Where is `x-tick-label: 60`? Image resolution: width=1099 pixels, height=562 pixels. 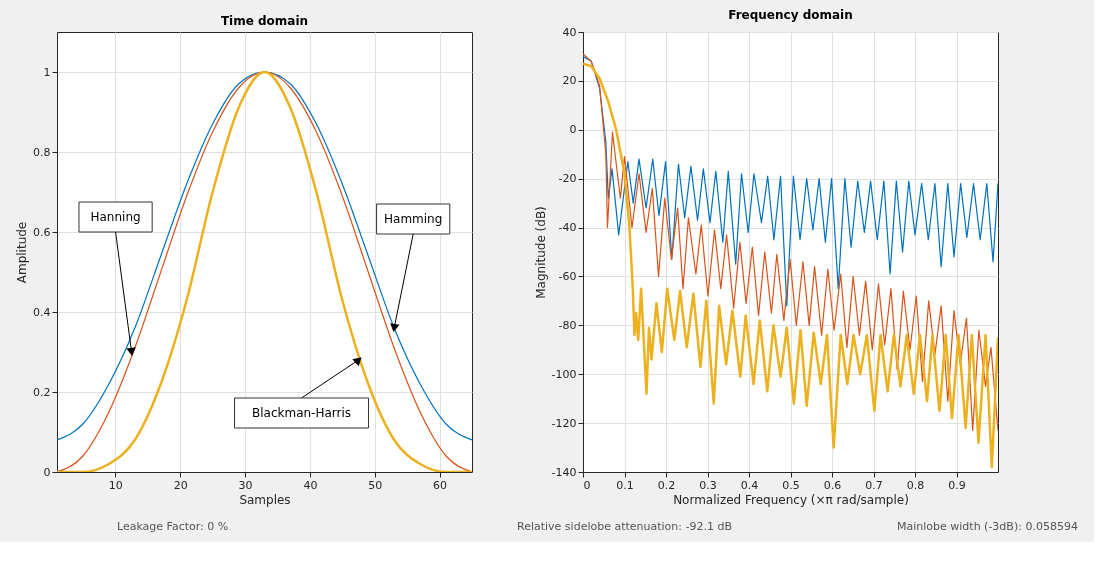 x-tick-label: 60 is located at coordinates (440, 485).